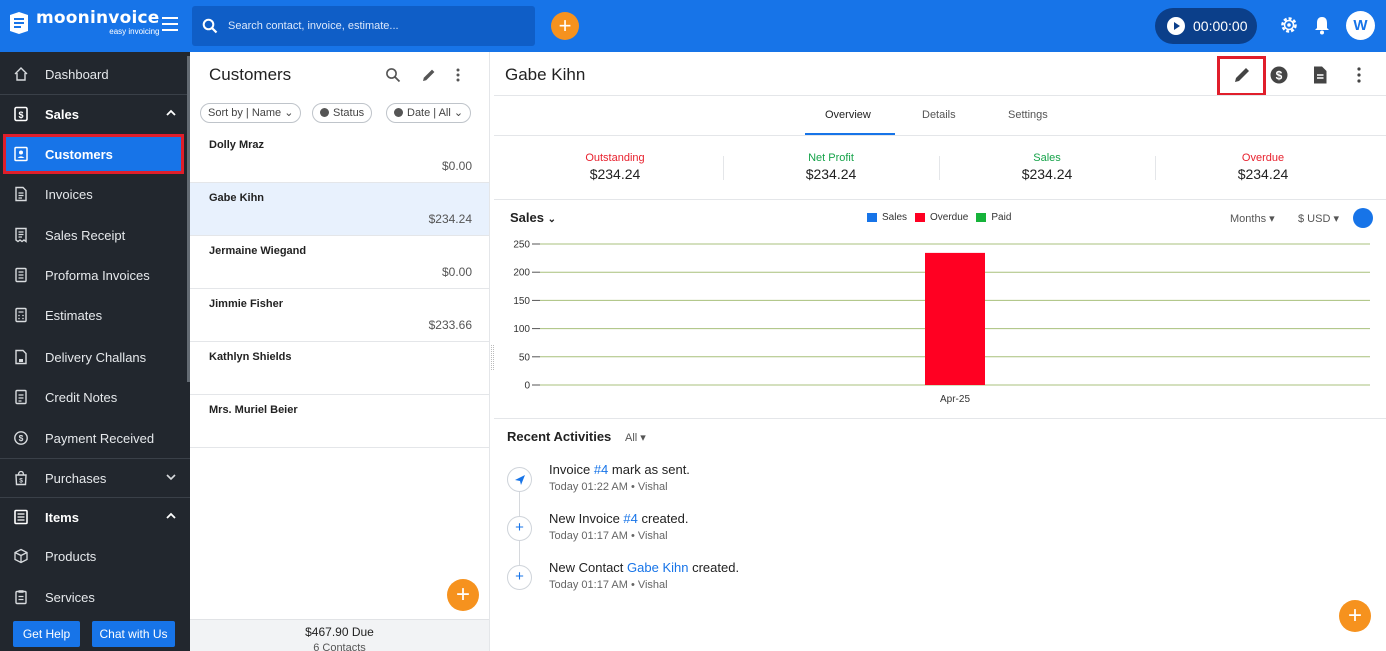 This screenshot has height=651, width=1386. I want to click on activity-prefix: New Contact, so click(588, 567).